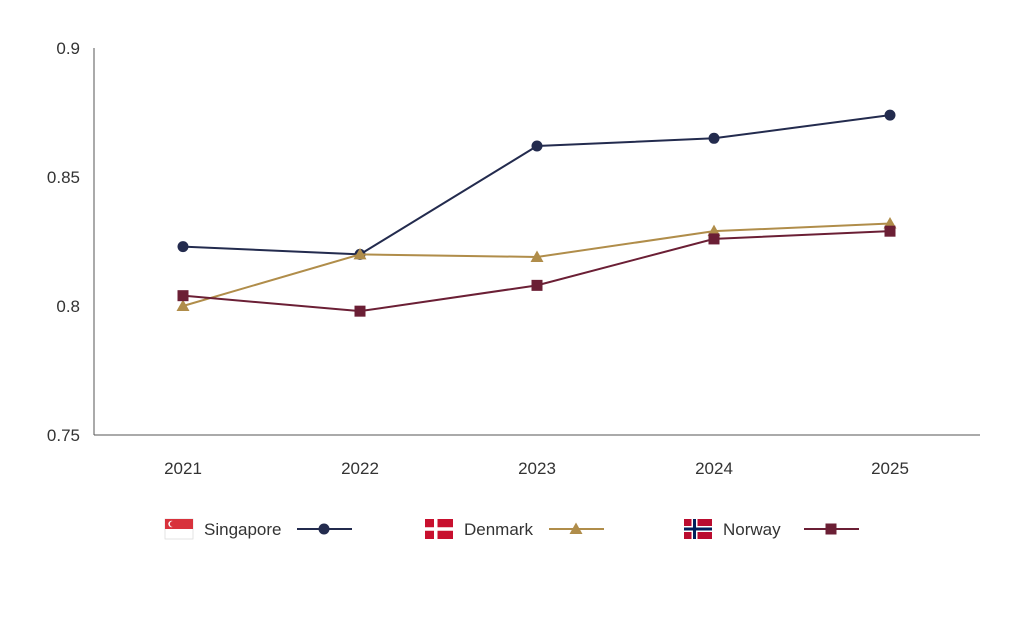  What do you see at coordinates (324, 529) in the screenshot?
I see `legend-marker-singapore` at bounding box center [324, 529].